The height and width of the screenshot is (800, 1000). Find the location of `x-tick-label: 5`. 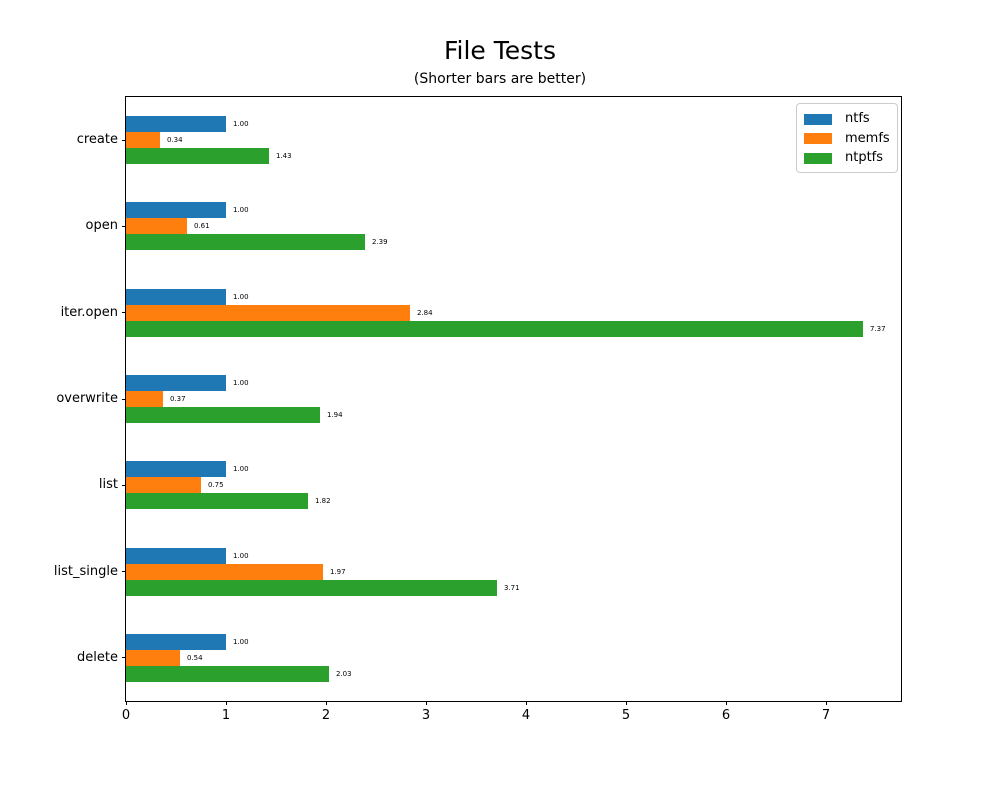

x-tick-label: 5 is located at coordinates (626, 715).